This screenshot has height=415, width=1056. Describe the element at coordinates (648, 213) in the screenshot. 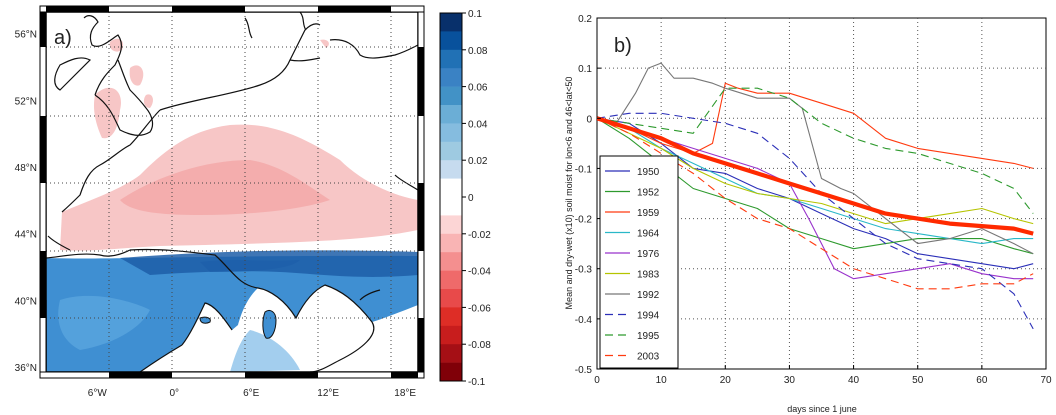

I see `legend-label: 1959` at that location.